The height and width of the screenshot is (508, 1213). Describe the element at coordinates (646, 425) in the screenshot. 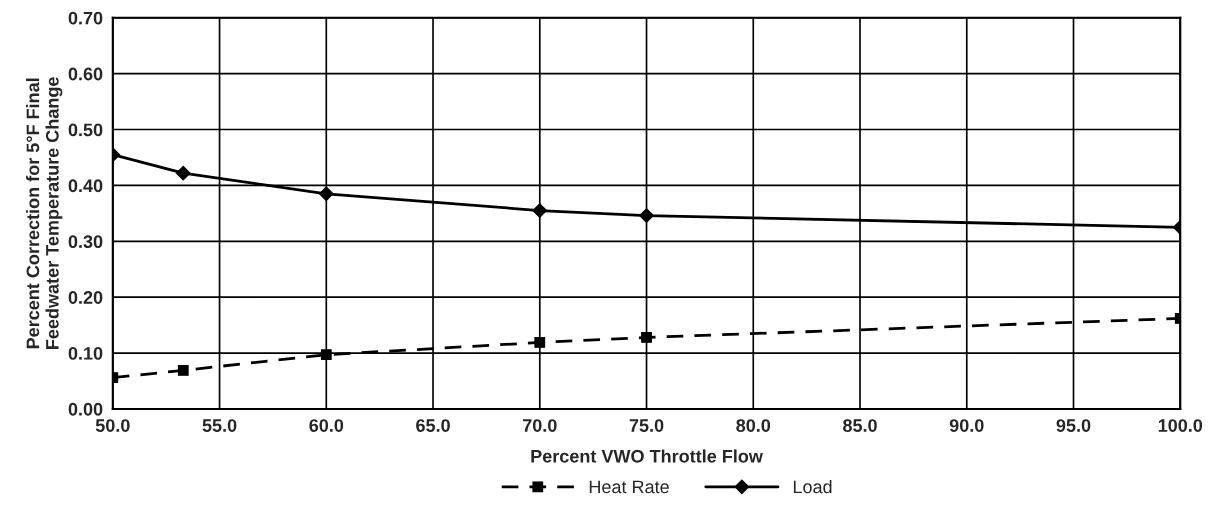

I see `x-tick-label: 75.0` at that location.